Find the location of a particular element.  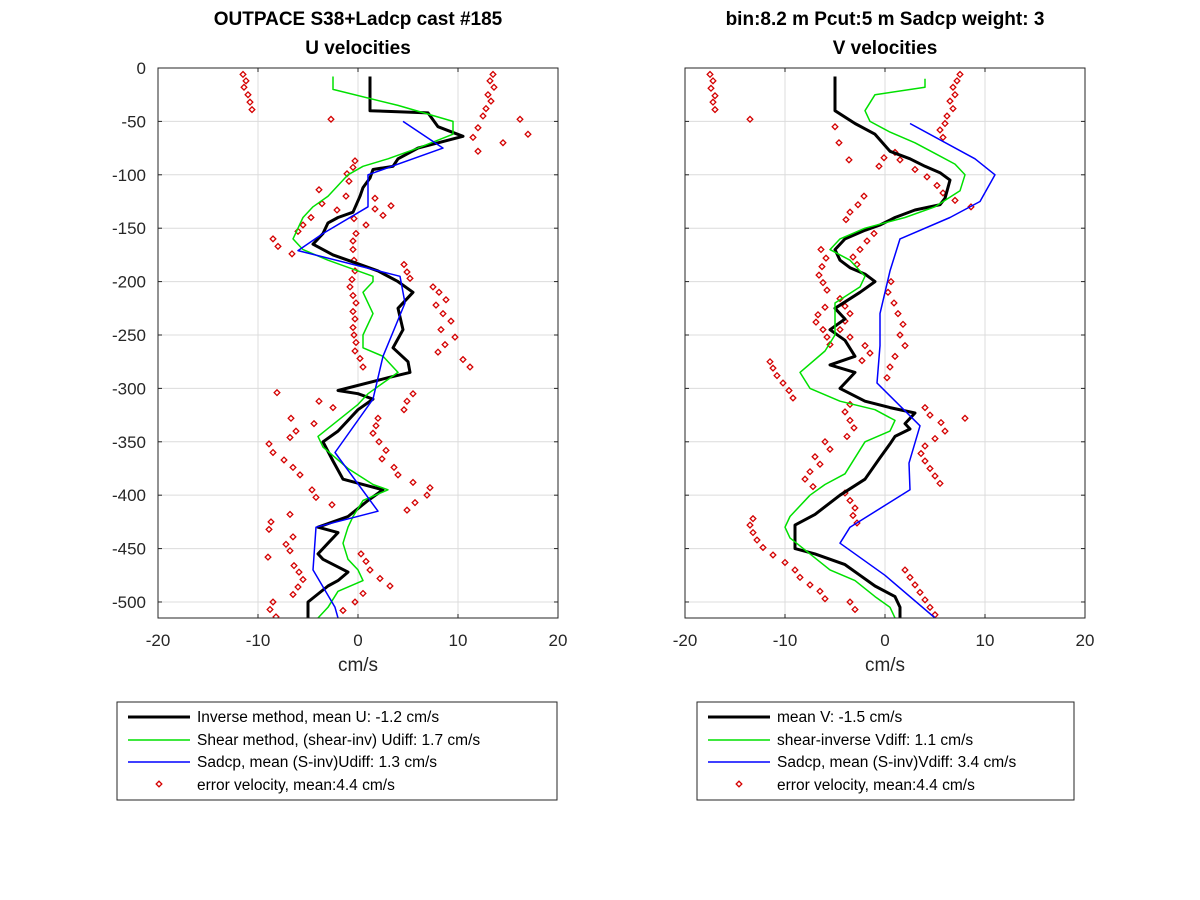

v-legend-swatch-error is located at coordinates (739, 784).